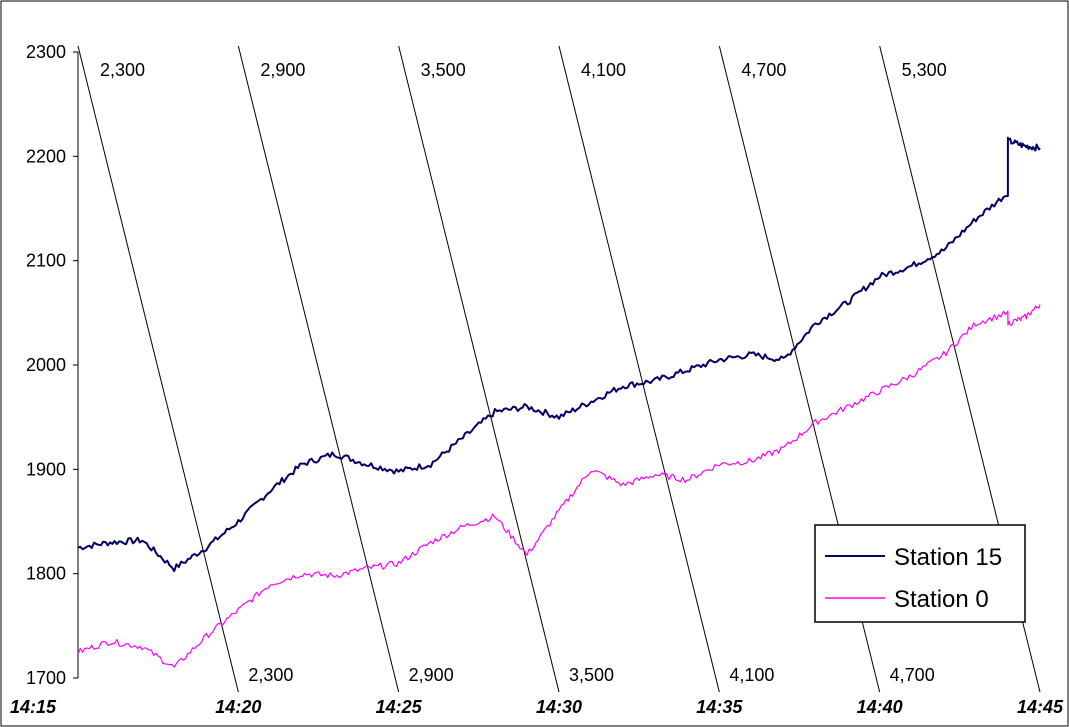  Describe the element at coordinates (282, 70) in the screenshot. I see `speed-line-top-label: 2,900` at that location.